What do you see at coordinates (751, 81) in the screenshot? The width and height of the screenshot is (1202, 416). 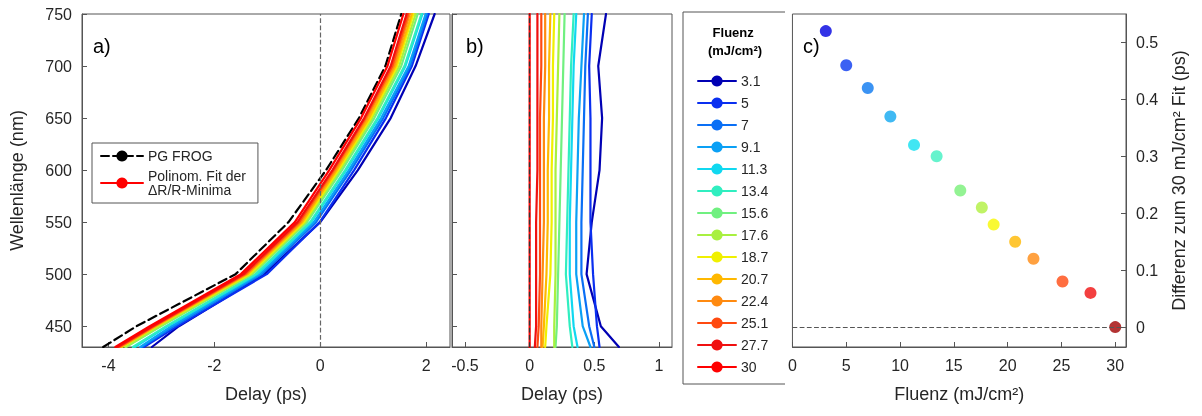 I see `legend-label: 3.1` at bounding box center [751, 81].